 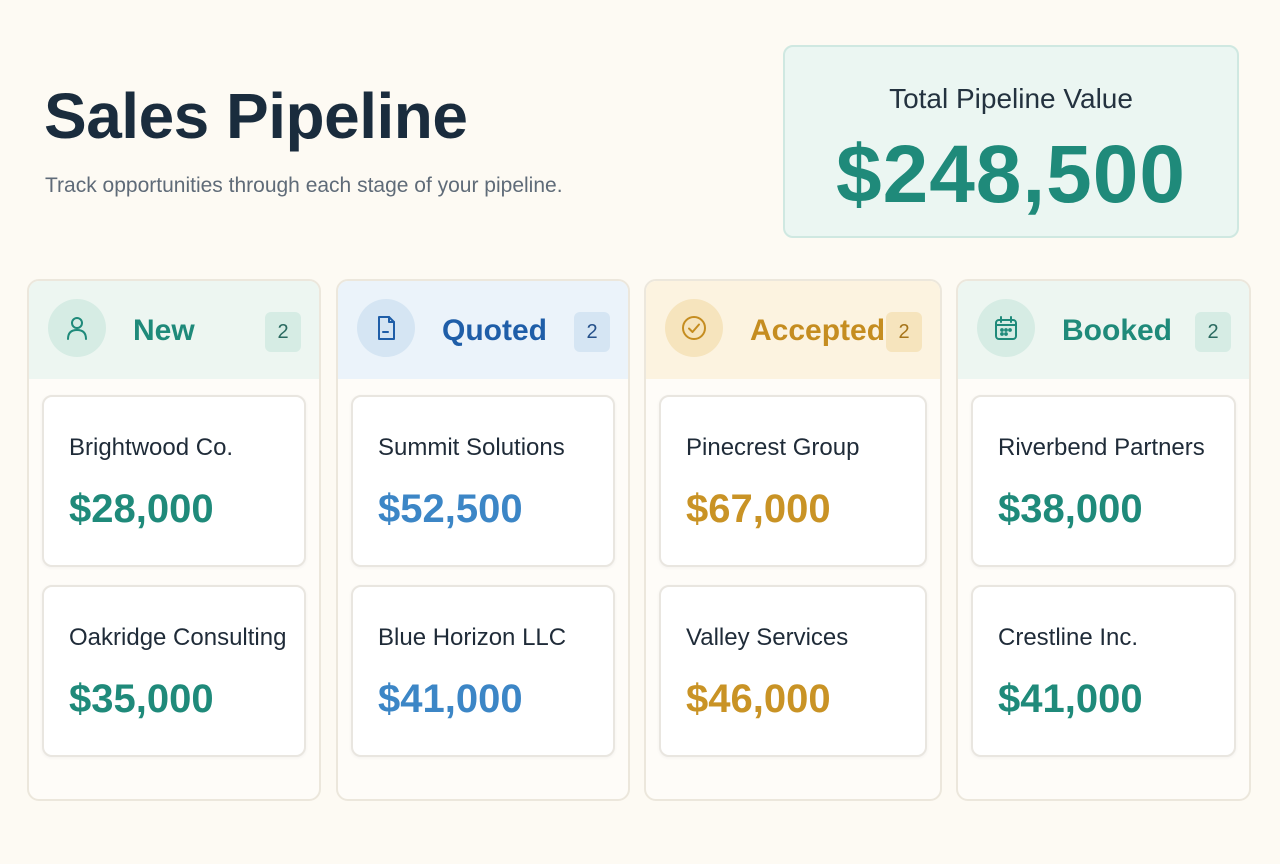 I want to click on deal-card: Crestline Inc. $41,000, so click(x=1103, y=671).